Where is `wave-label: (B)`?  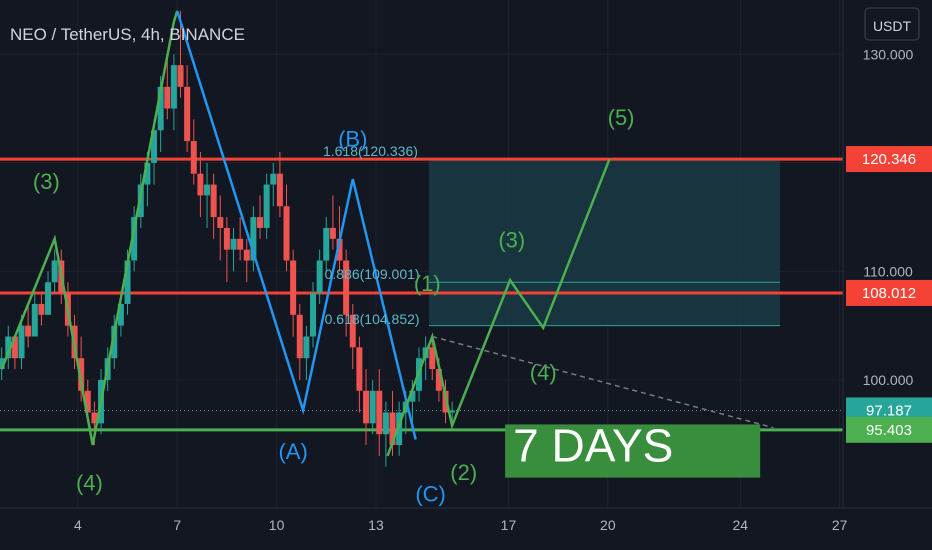
wave-label: (B) is located at coordinates (352, 139).